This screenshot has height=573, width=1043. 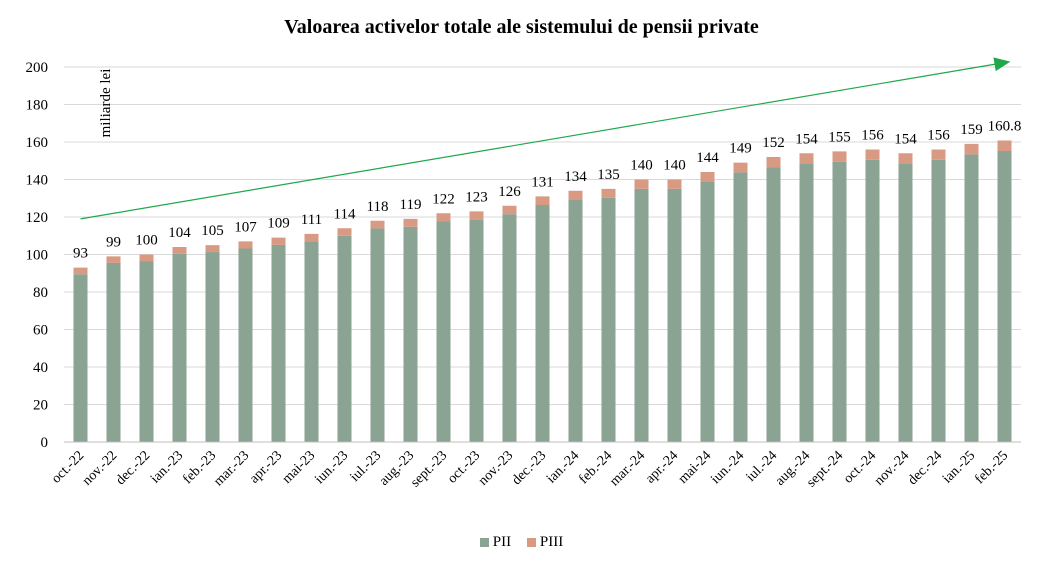 What do you see at coordinates (179, 233) in the screenshot?
I see `data-label: 104` at bounding box center [179, 233].